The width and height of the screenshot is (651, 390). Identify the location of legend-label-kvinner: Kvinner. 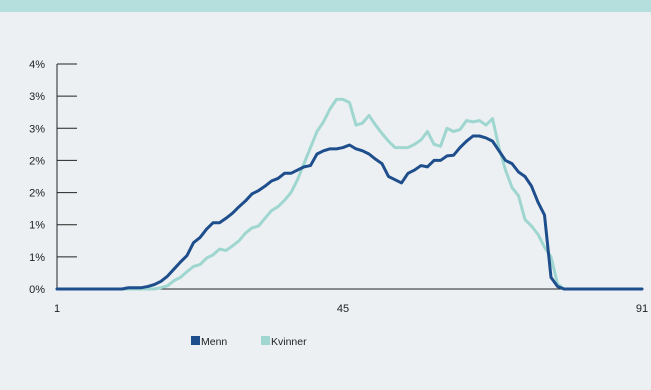
(289, 342).